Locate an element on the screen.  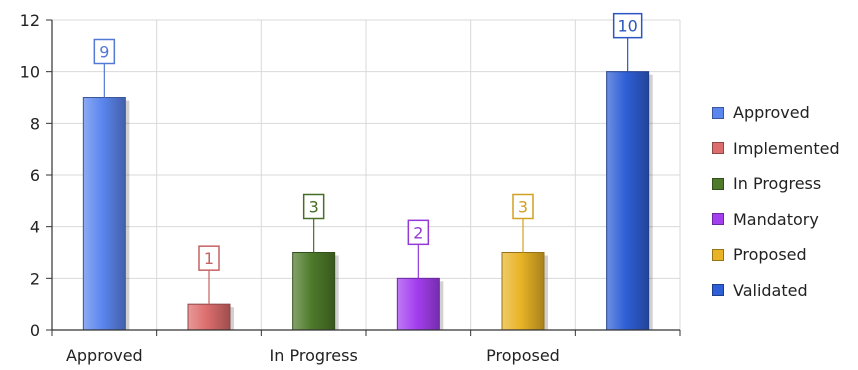
data-label: 2 is located at coordinates (418, 232).